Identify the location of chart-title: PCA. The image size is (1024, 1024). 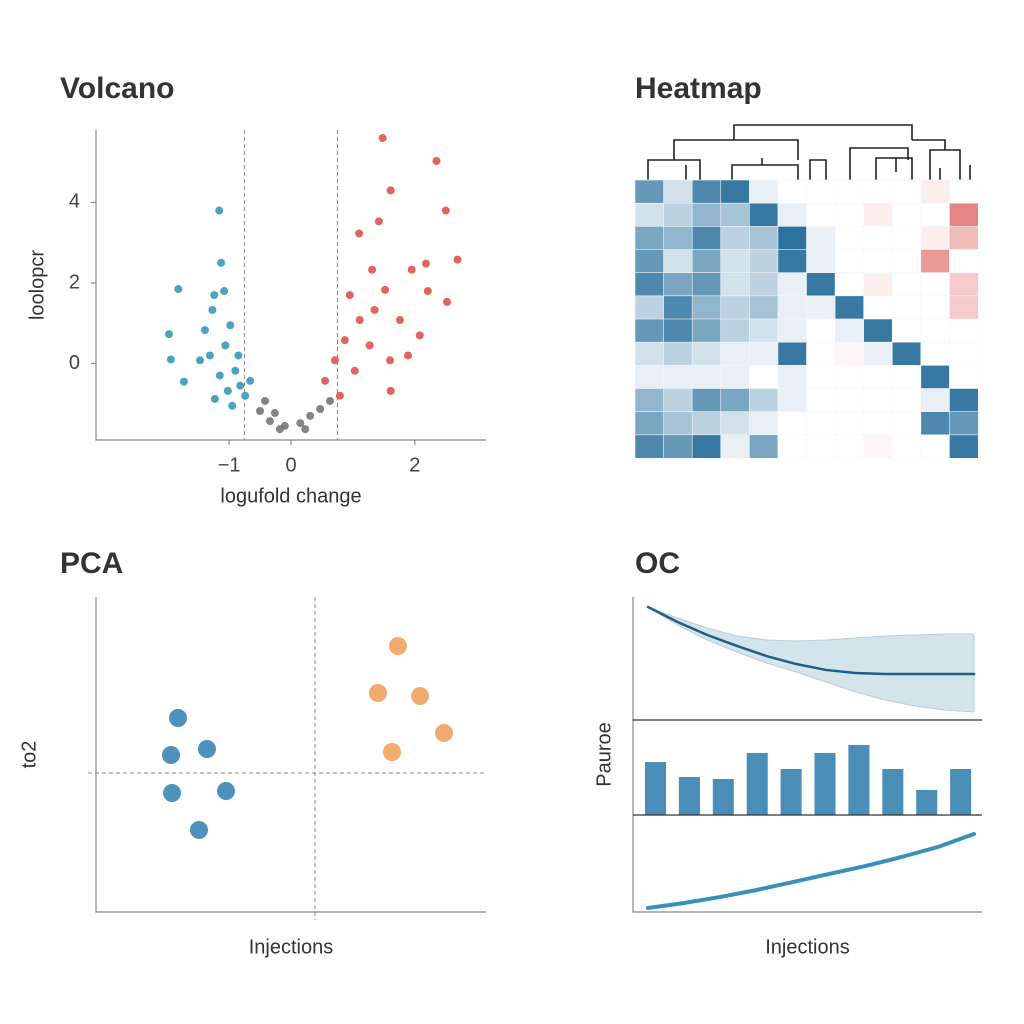
(91, 563).